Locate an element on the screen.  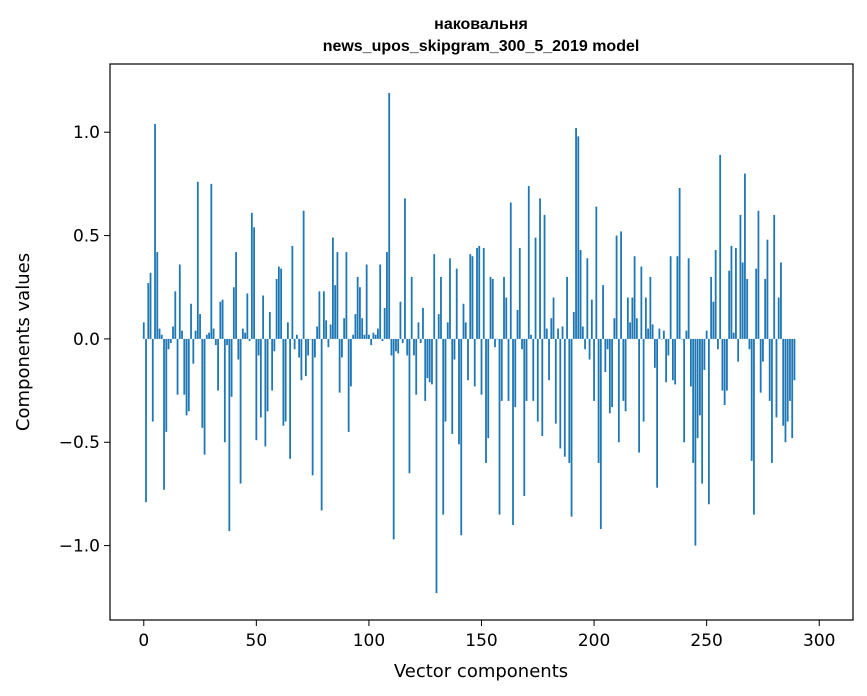
y-tick-label: −1.0 is located at coordinates (79, 547).